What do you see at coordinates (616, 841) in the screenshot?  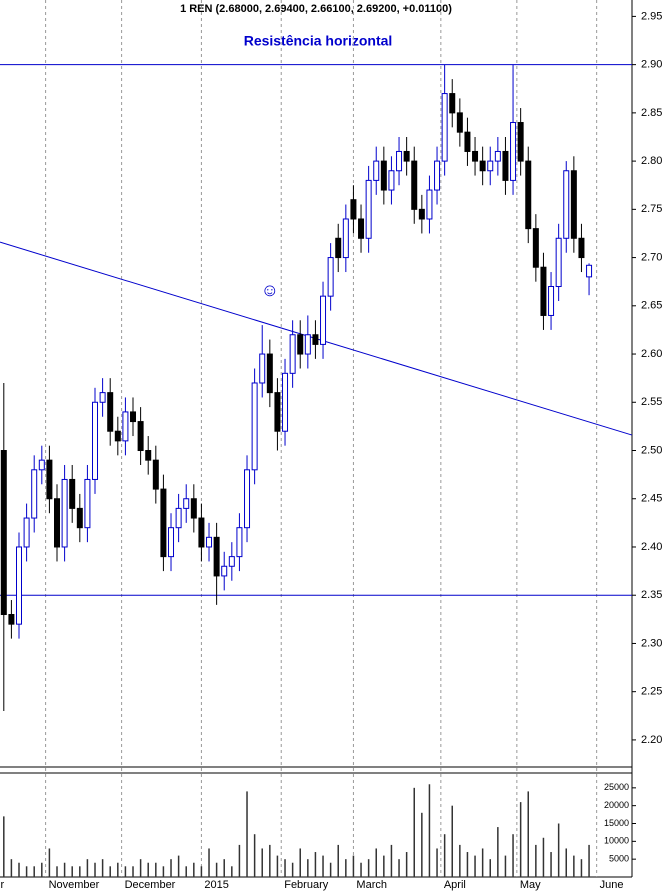 I see `y-tick-label: 10000` at bounding box center [616, 841].